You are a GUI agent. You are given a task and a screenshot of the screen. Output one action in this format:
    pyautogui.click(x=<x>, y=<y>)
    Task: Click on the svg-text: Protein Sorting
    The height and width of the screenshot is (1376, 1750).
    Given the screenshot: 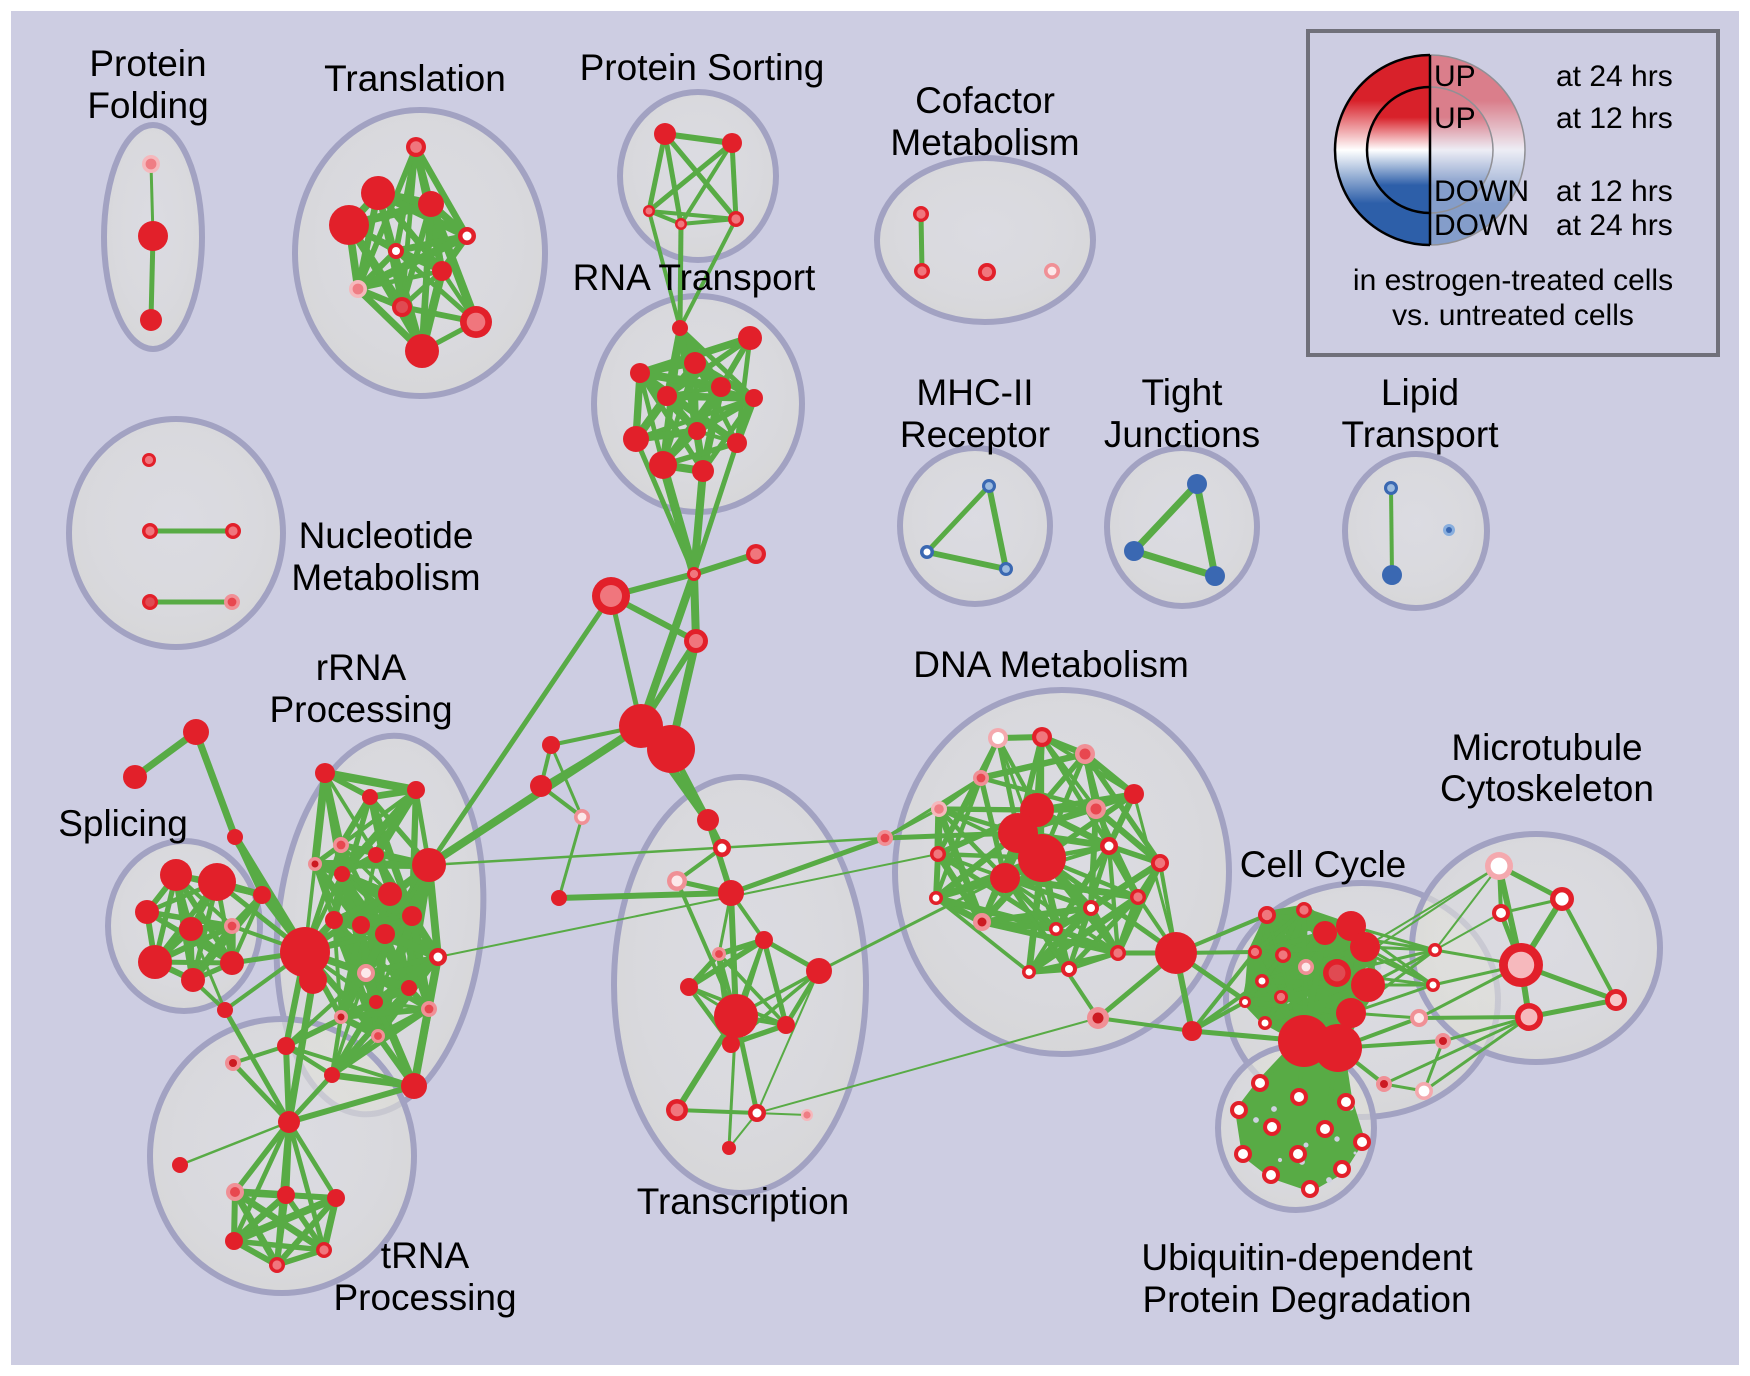 What is the action you would take?
    pyautogui.click(x=702, y=67)
    